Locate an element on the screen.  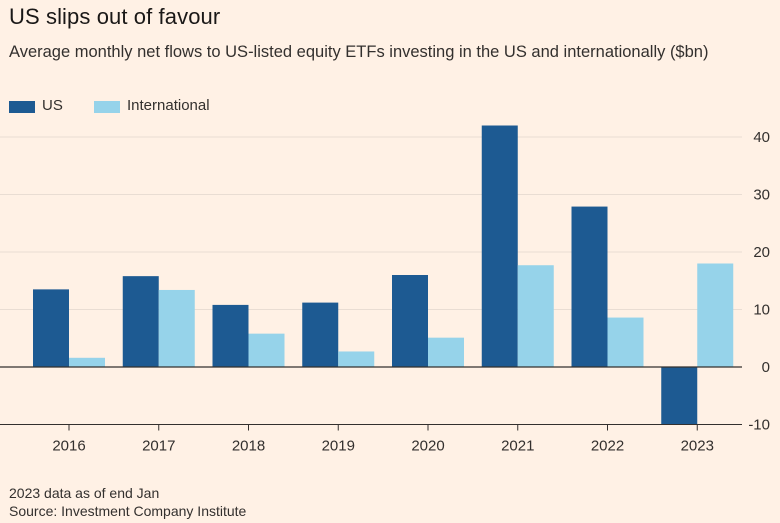
bar-us-2020 is located at coordinates (410, 321).